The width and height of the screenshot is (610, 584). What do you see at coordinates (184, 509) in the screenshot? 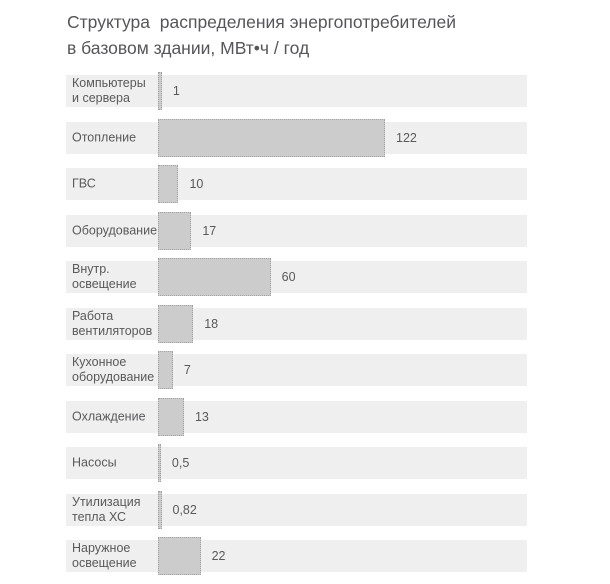
I see `value-label: 0,82` at bounding box center [184, 509].